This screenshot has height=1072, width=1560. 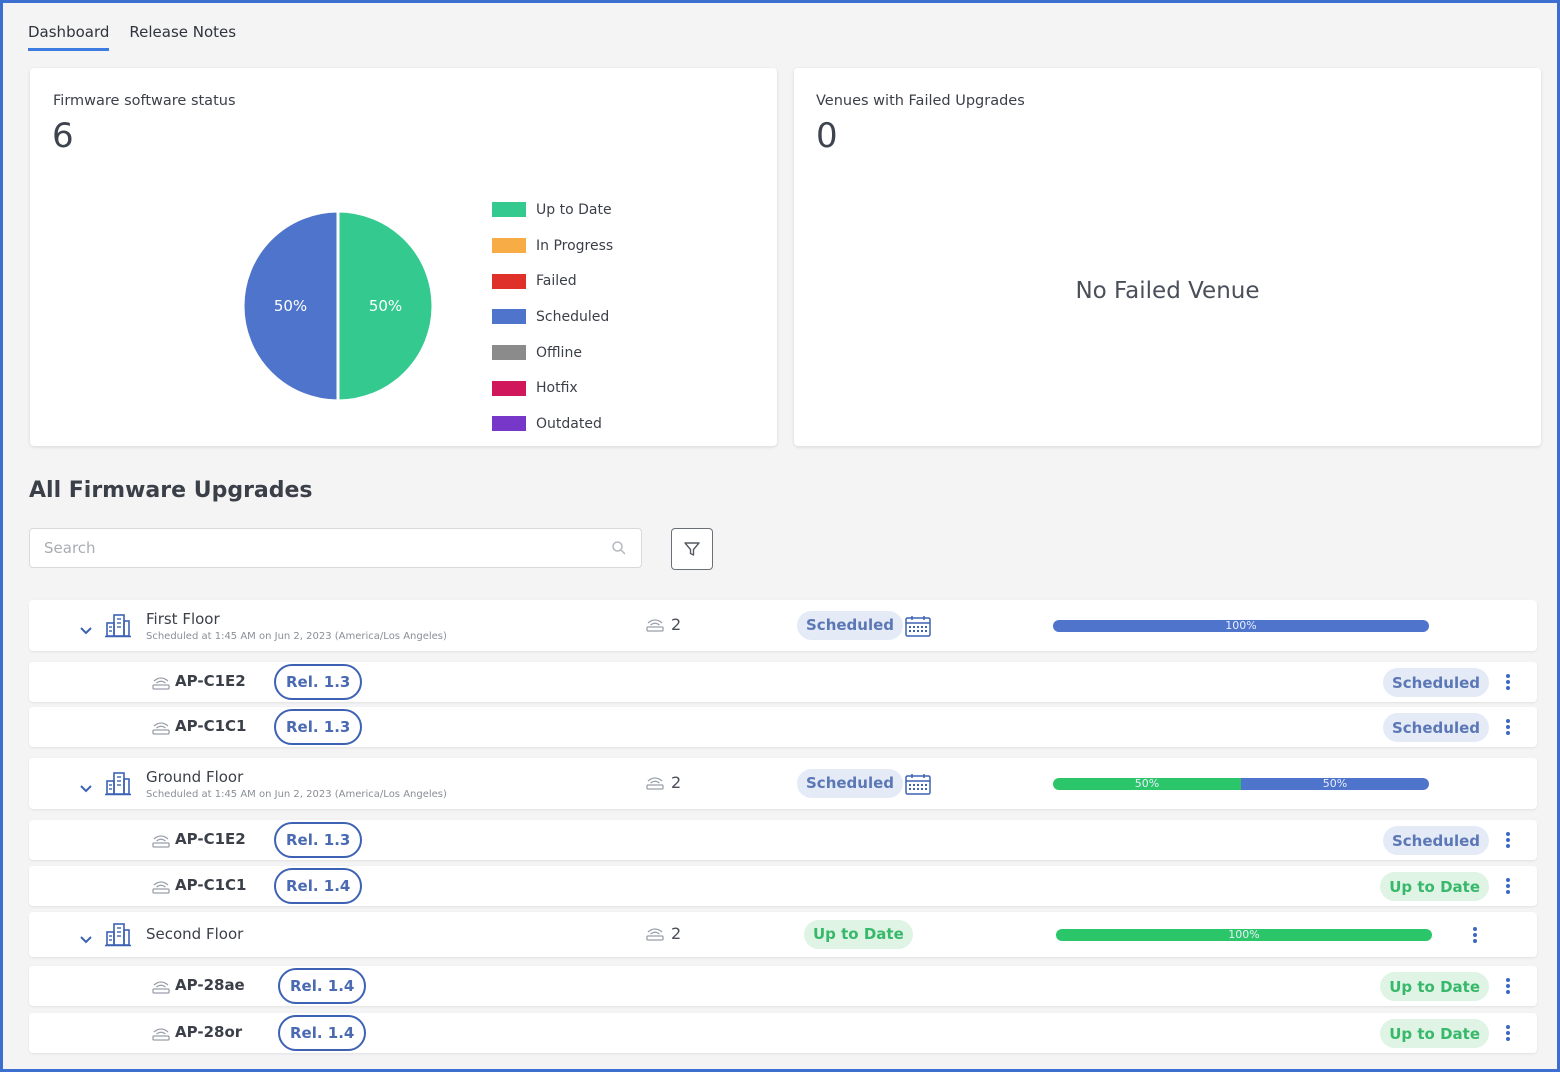 What do you see at coordinates (569, 423) in the screenshot?
I see `legend-label-outdated: Outdated` at bounding box center [569, 423].